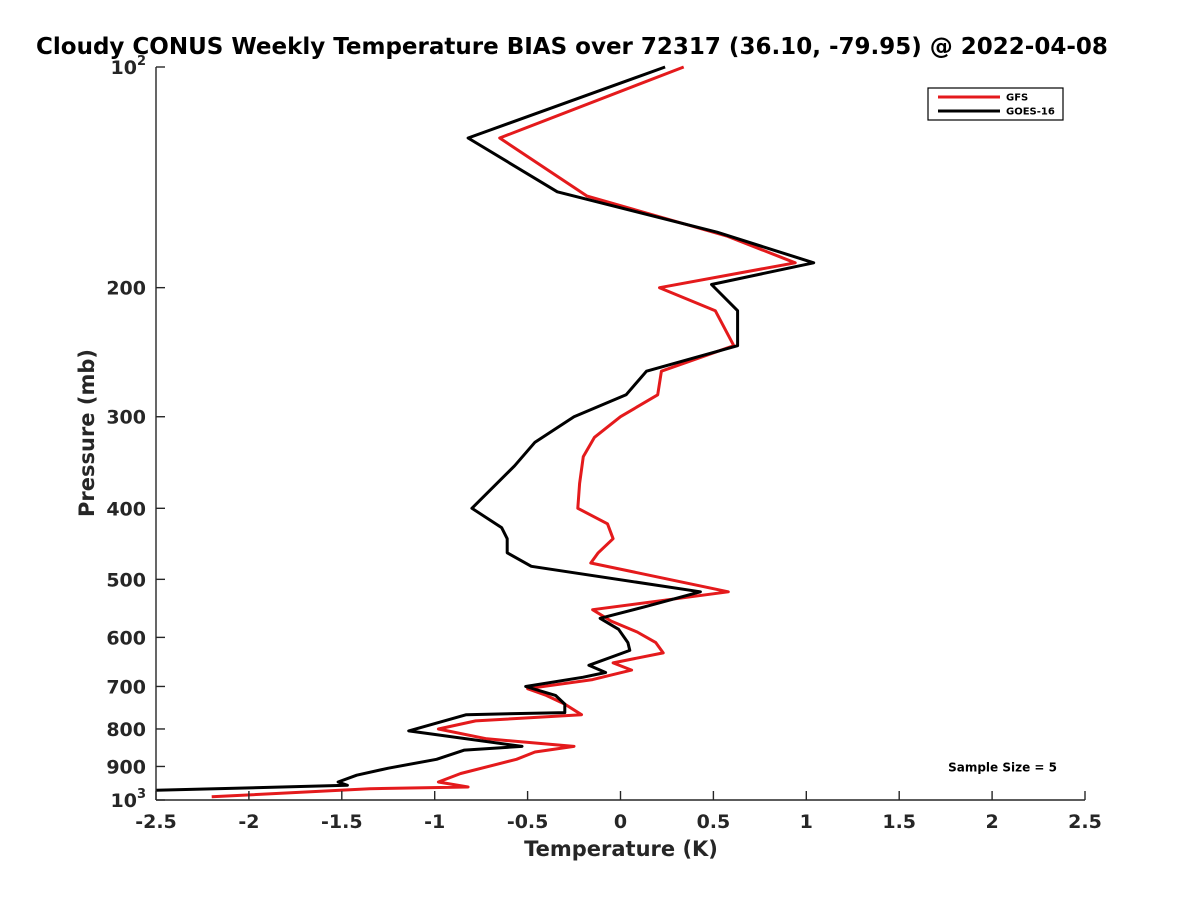 This screenshot has height=900, width=1200. I want to click on annotation-layer: Sample Size = 5, so click(1002, 767).